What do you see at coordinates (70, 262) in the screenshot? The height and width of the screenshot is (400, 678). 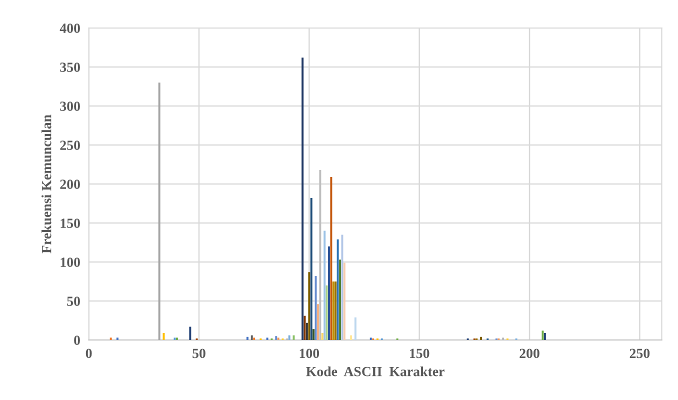 I see `y-tick-label: 100` at bounding box center [70, 262].